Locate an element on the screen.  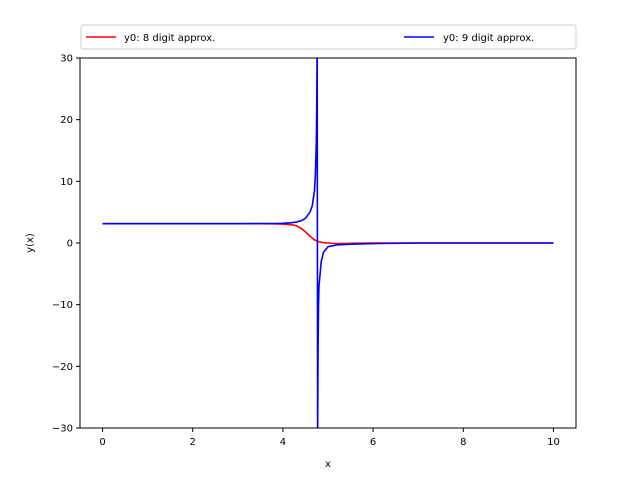
x-tick-label: 2 is located at coordinates (193, 442).